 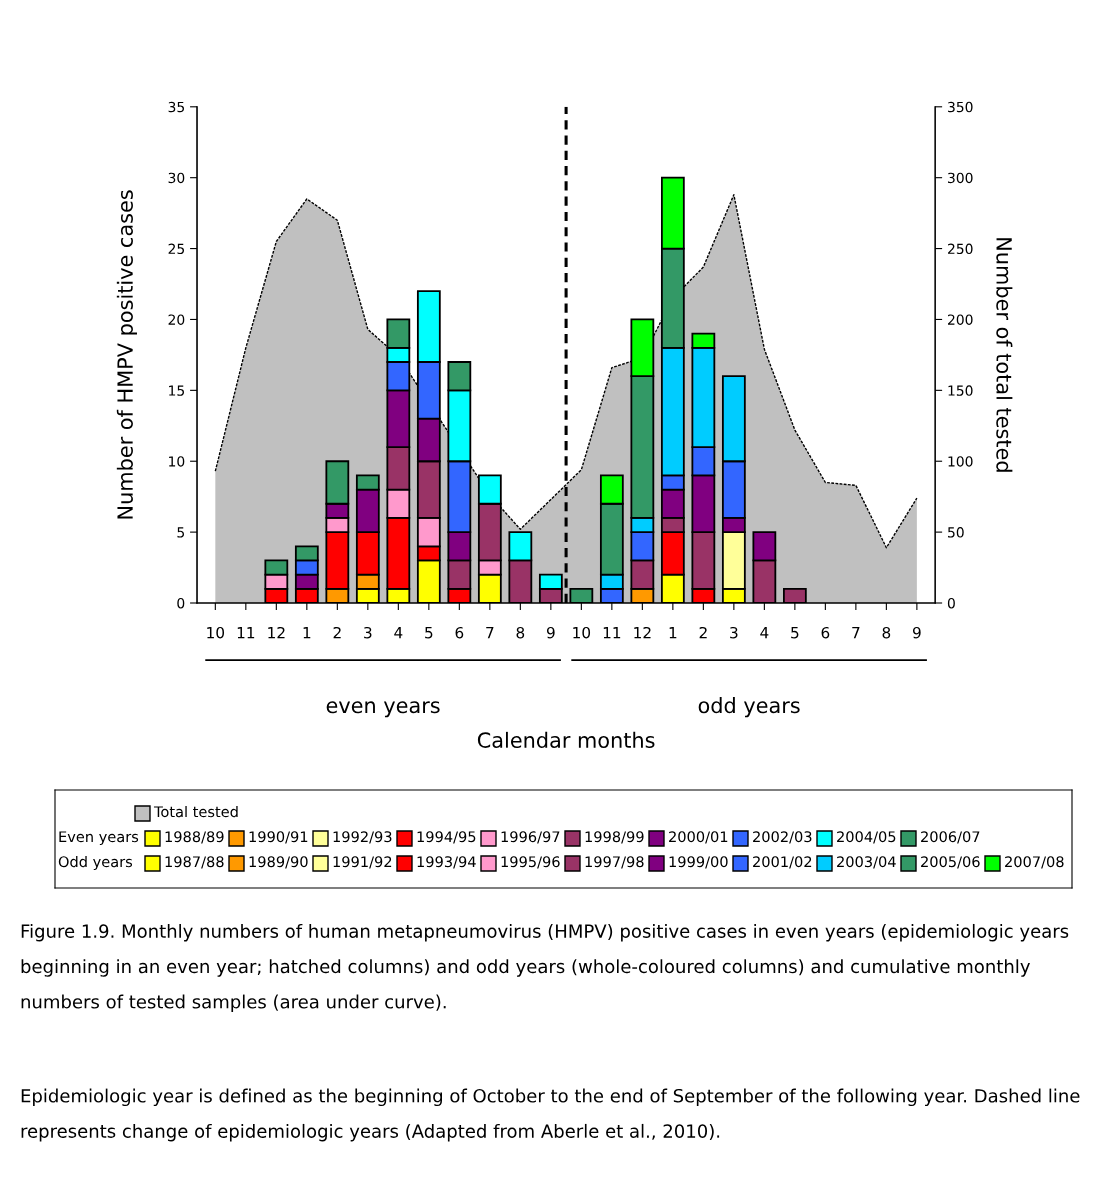 I want to click on y-axis-title: Number of HMPV positive cases, so click(x=126, y=354).